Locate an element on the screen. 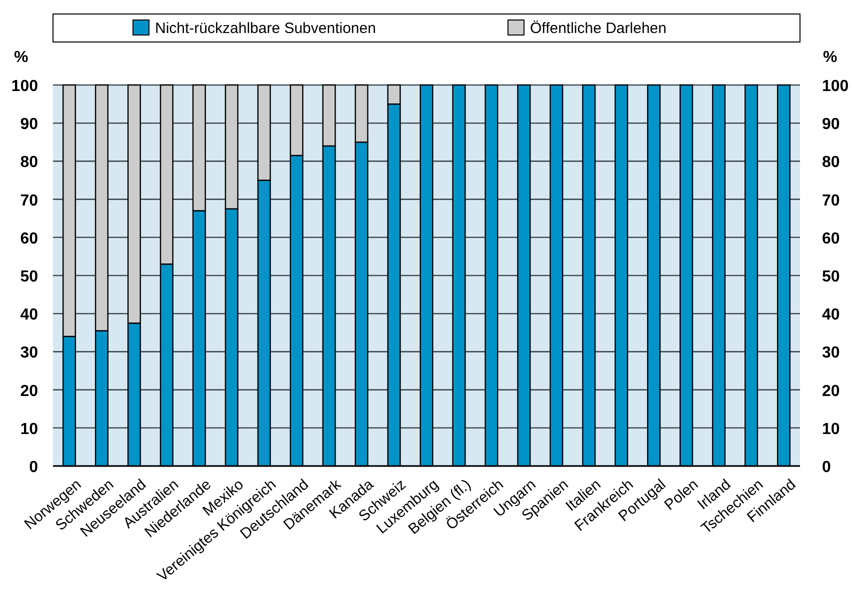 The width and height of the screenshot is (854, 608). legend-label: Öffentliche Darlehen is located at coordinates (598, 28).